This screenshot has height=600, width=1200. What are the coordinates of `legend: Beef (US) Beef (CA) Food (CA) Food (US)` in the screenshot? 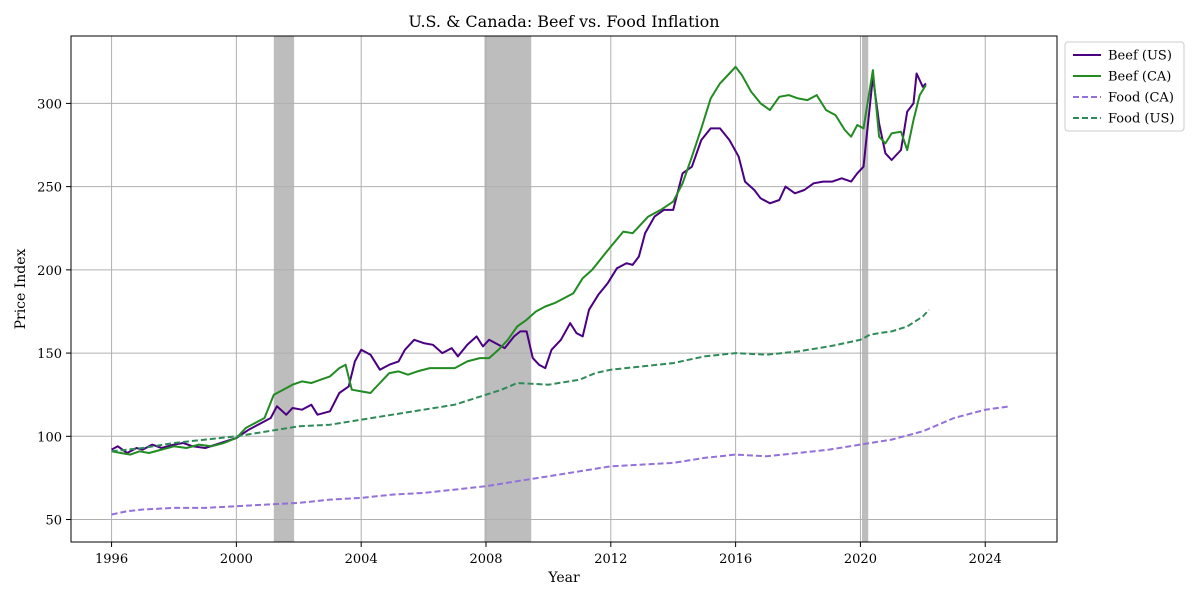 It's located at (1124, 86).